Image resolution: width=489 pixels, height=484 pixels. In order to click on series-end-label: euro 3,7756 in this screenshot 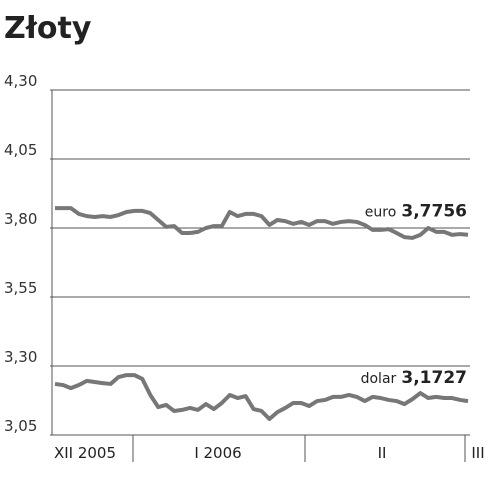, I will do `click(416, 212)`.